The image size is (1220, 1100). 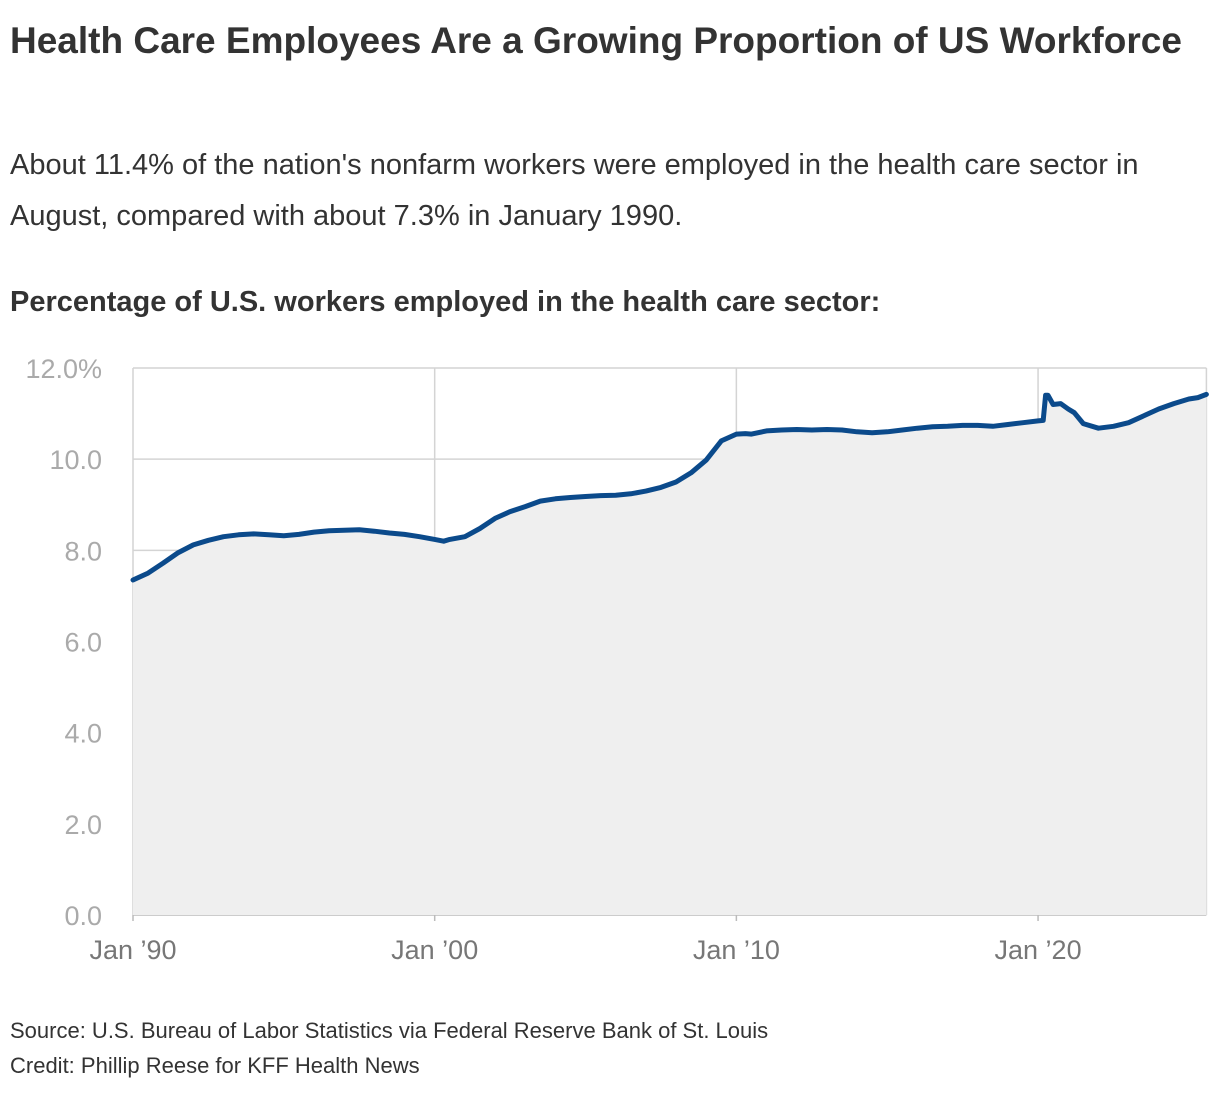 What do you see at coordinates (434, 950) in the screenshot?
I see `x-tick-label: Jan ’00` at bounding box center [434, 950].